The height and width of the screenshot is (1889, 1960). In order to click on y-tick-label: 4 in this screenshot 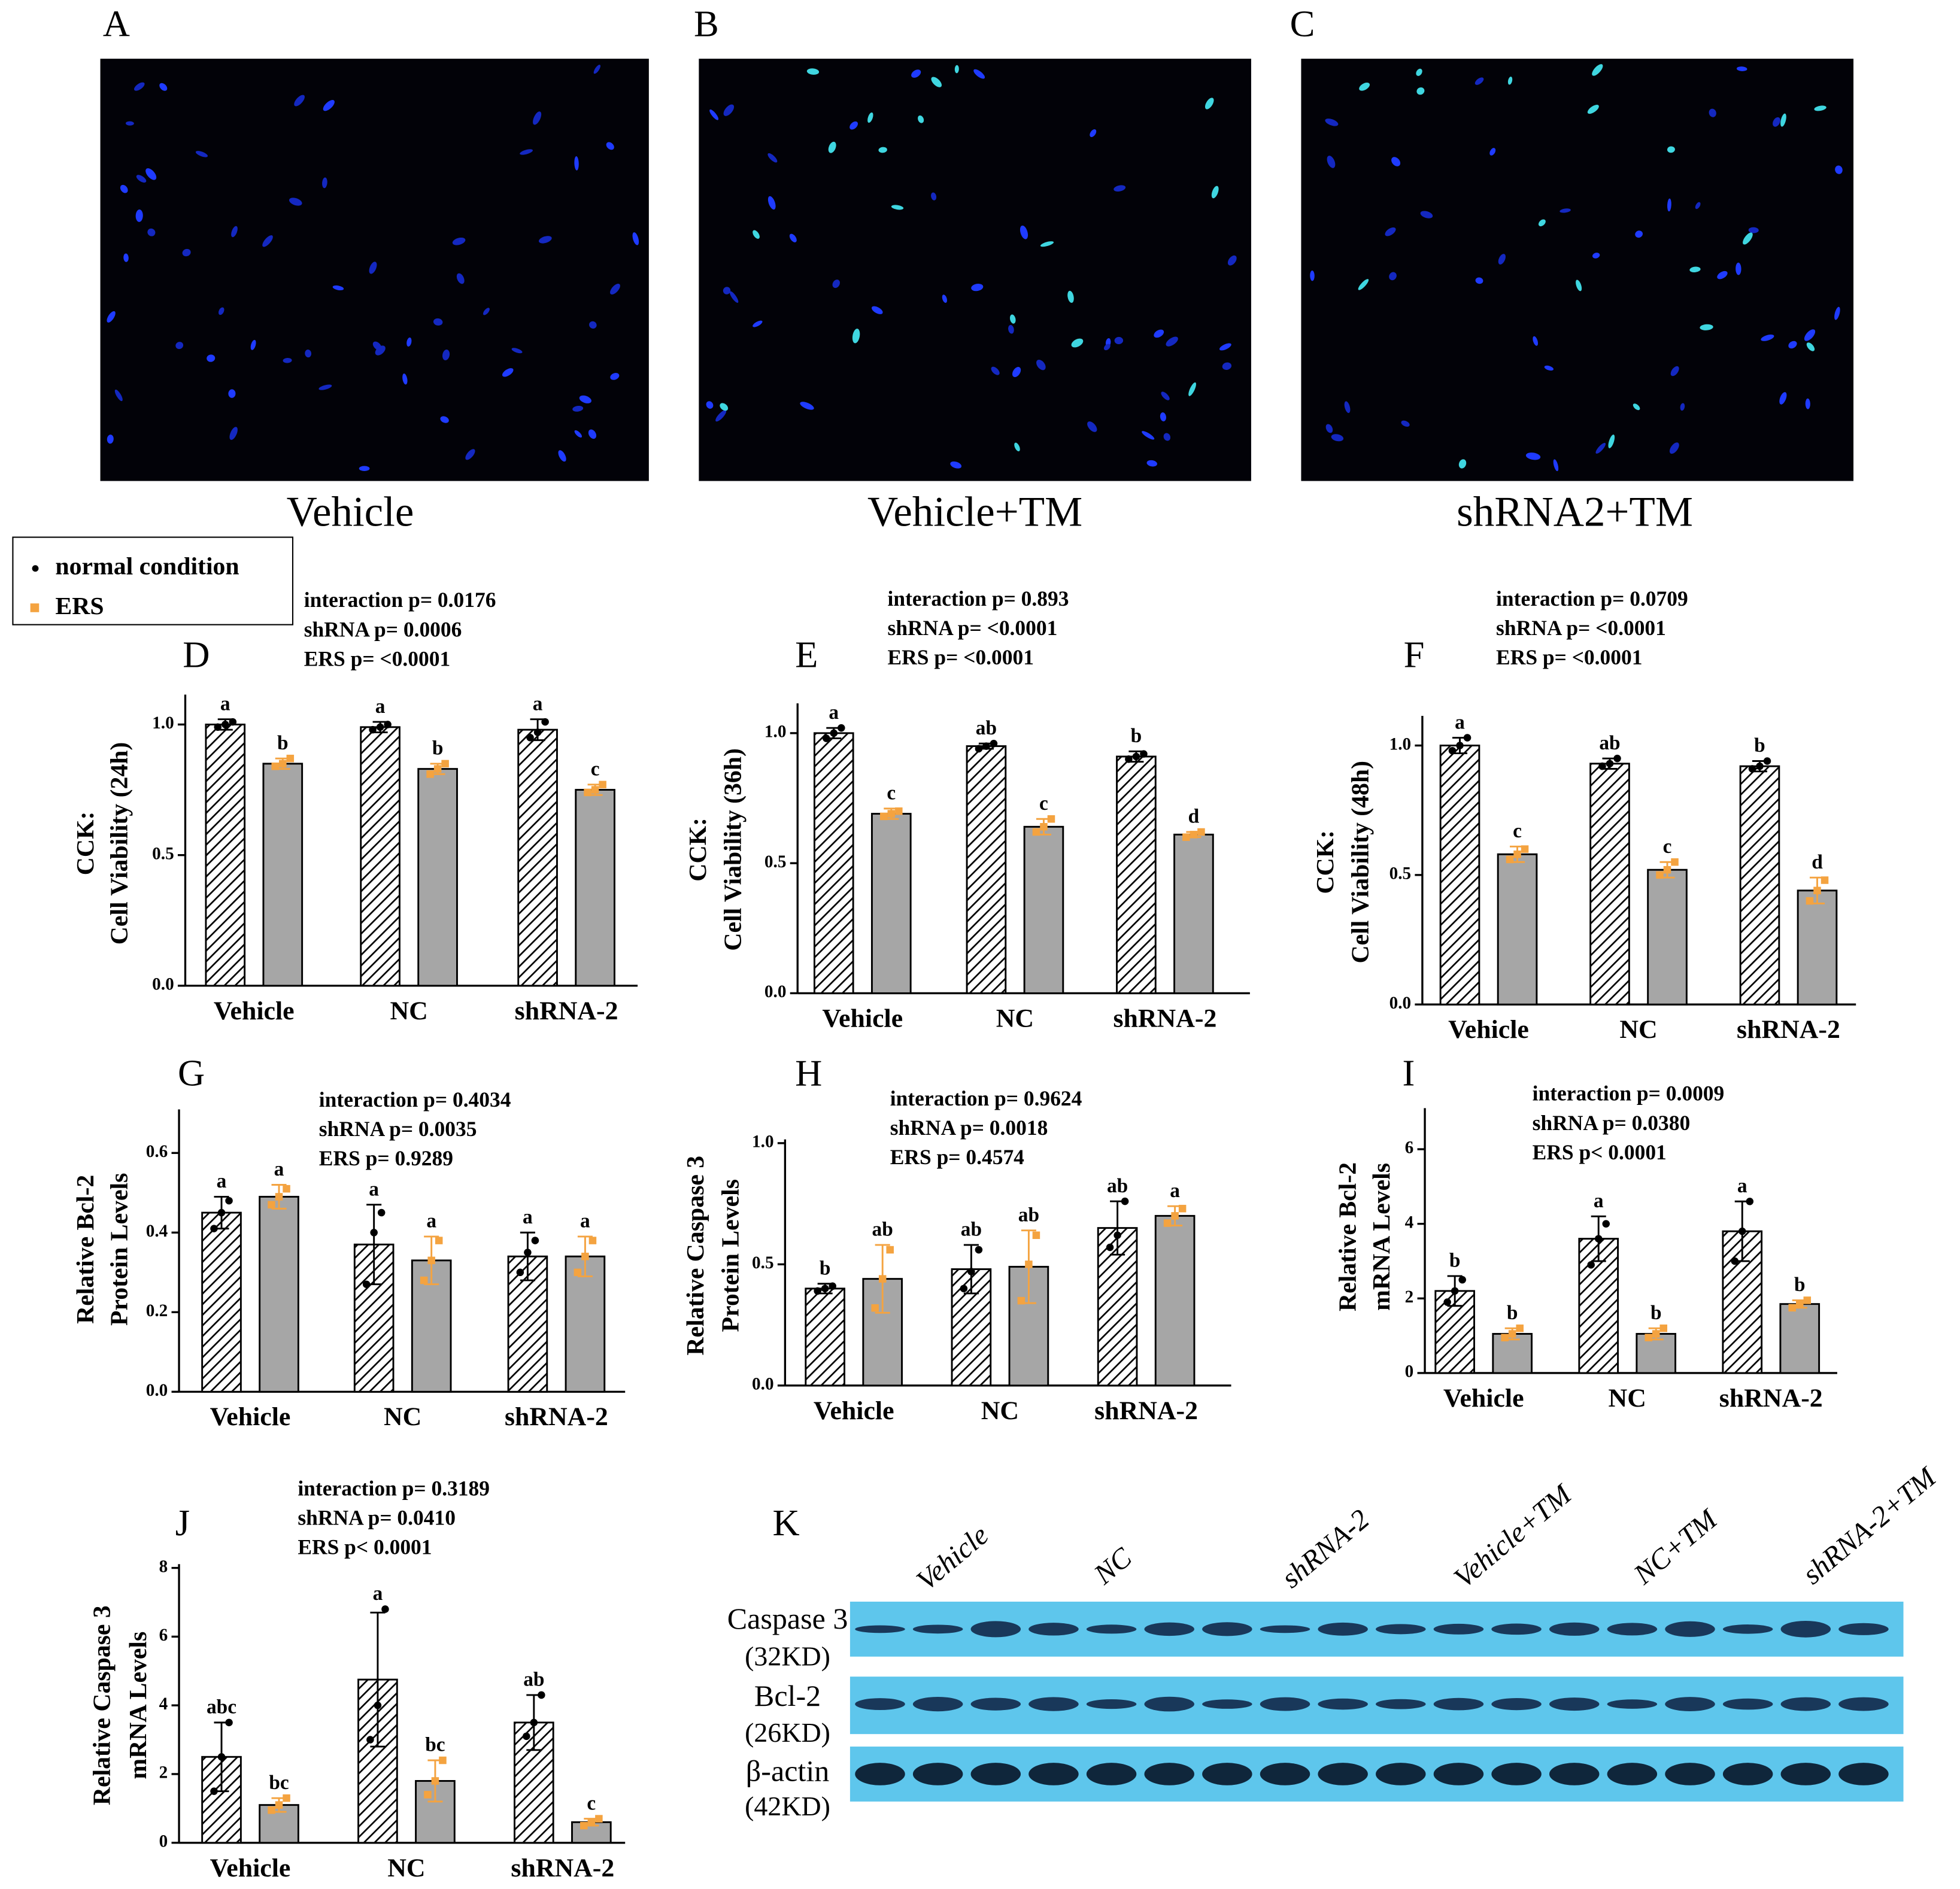, I will do `click(164, 1704)`.